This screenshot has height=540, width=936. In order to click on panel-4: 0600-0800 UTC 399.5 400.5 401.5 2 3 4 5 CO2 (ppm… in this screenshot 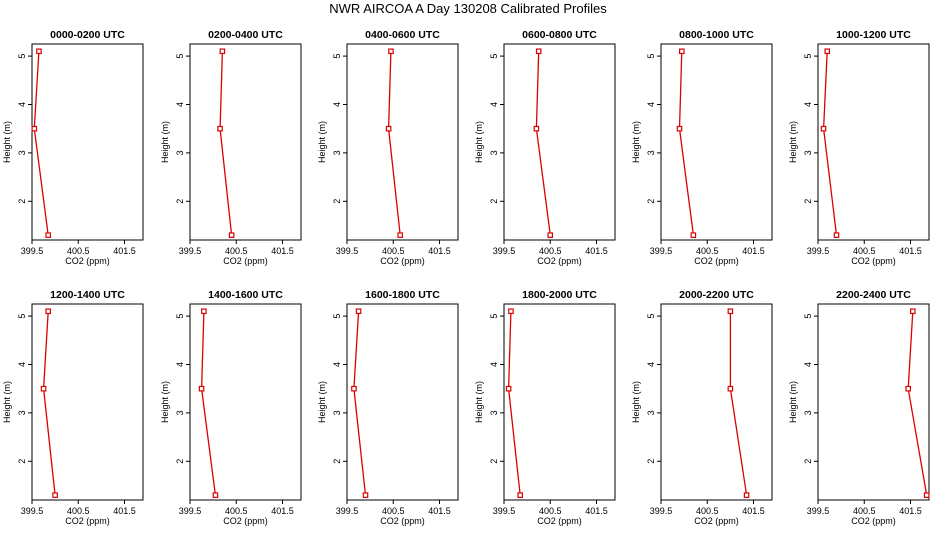, I will do `click(545, 147)`.